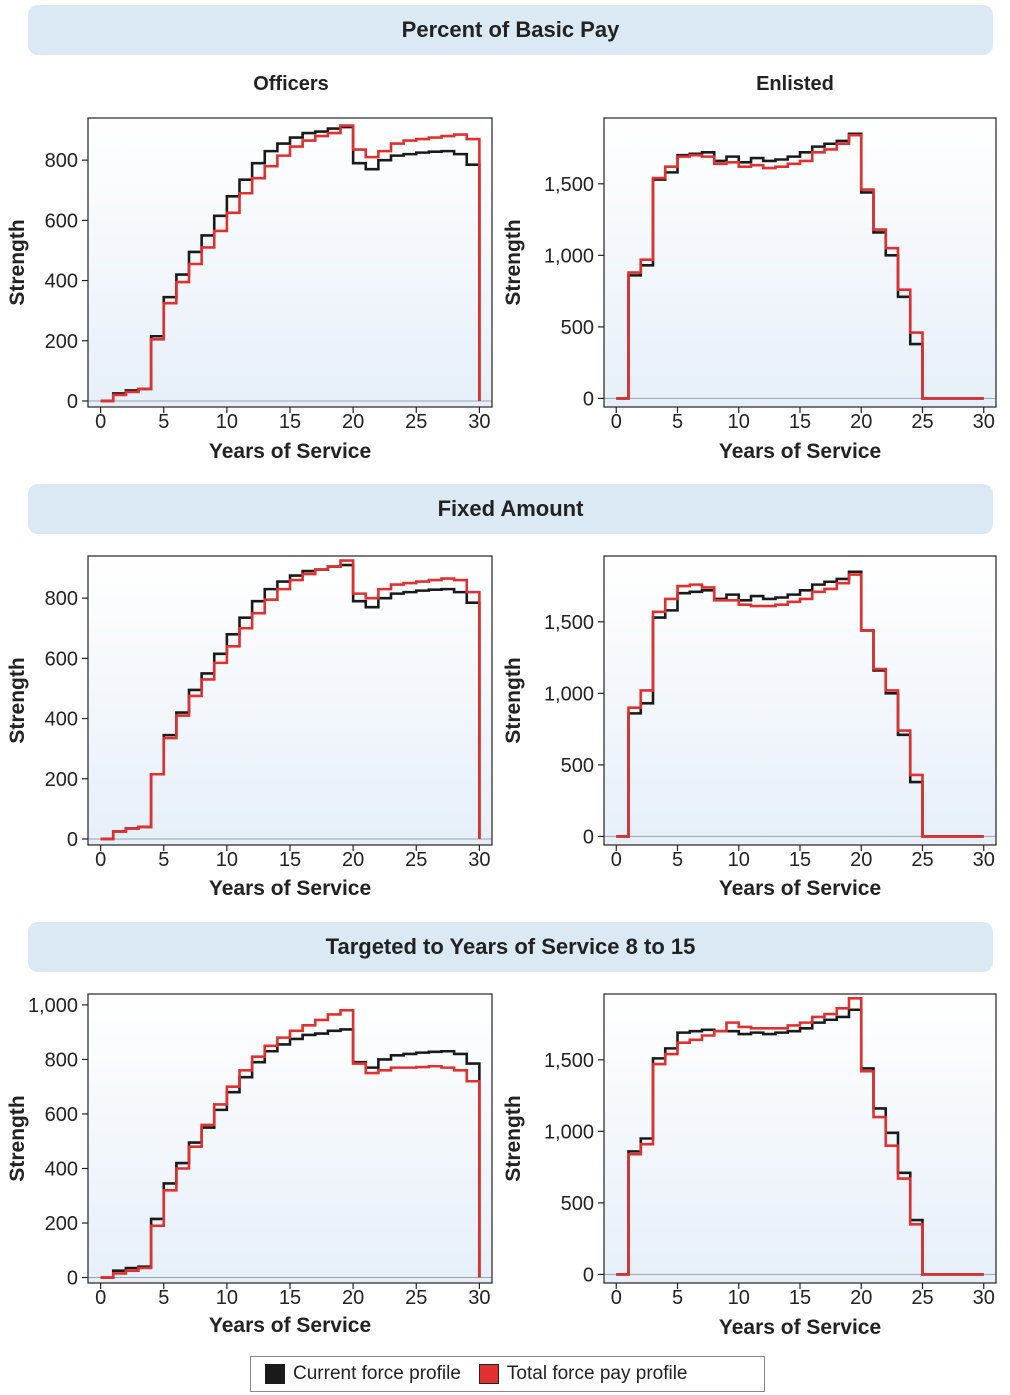 This screenshot has height=1395, width=1010. What do you see at coordinates (597, 1373) in the screenshot?
I see `legend-label-total: Total force pay profile` at bounding box center [597, 1373].